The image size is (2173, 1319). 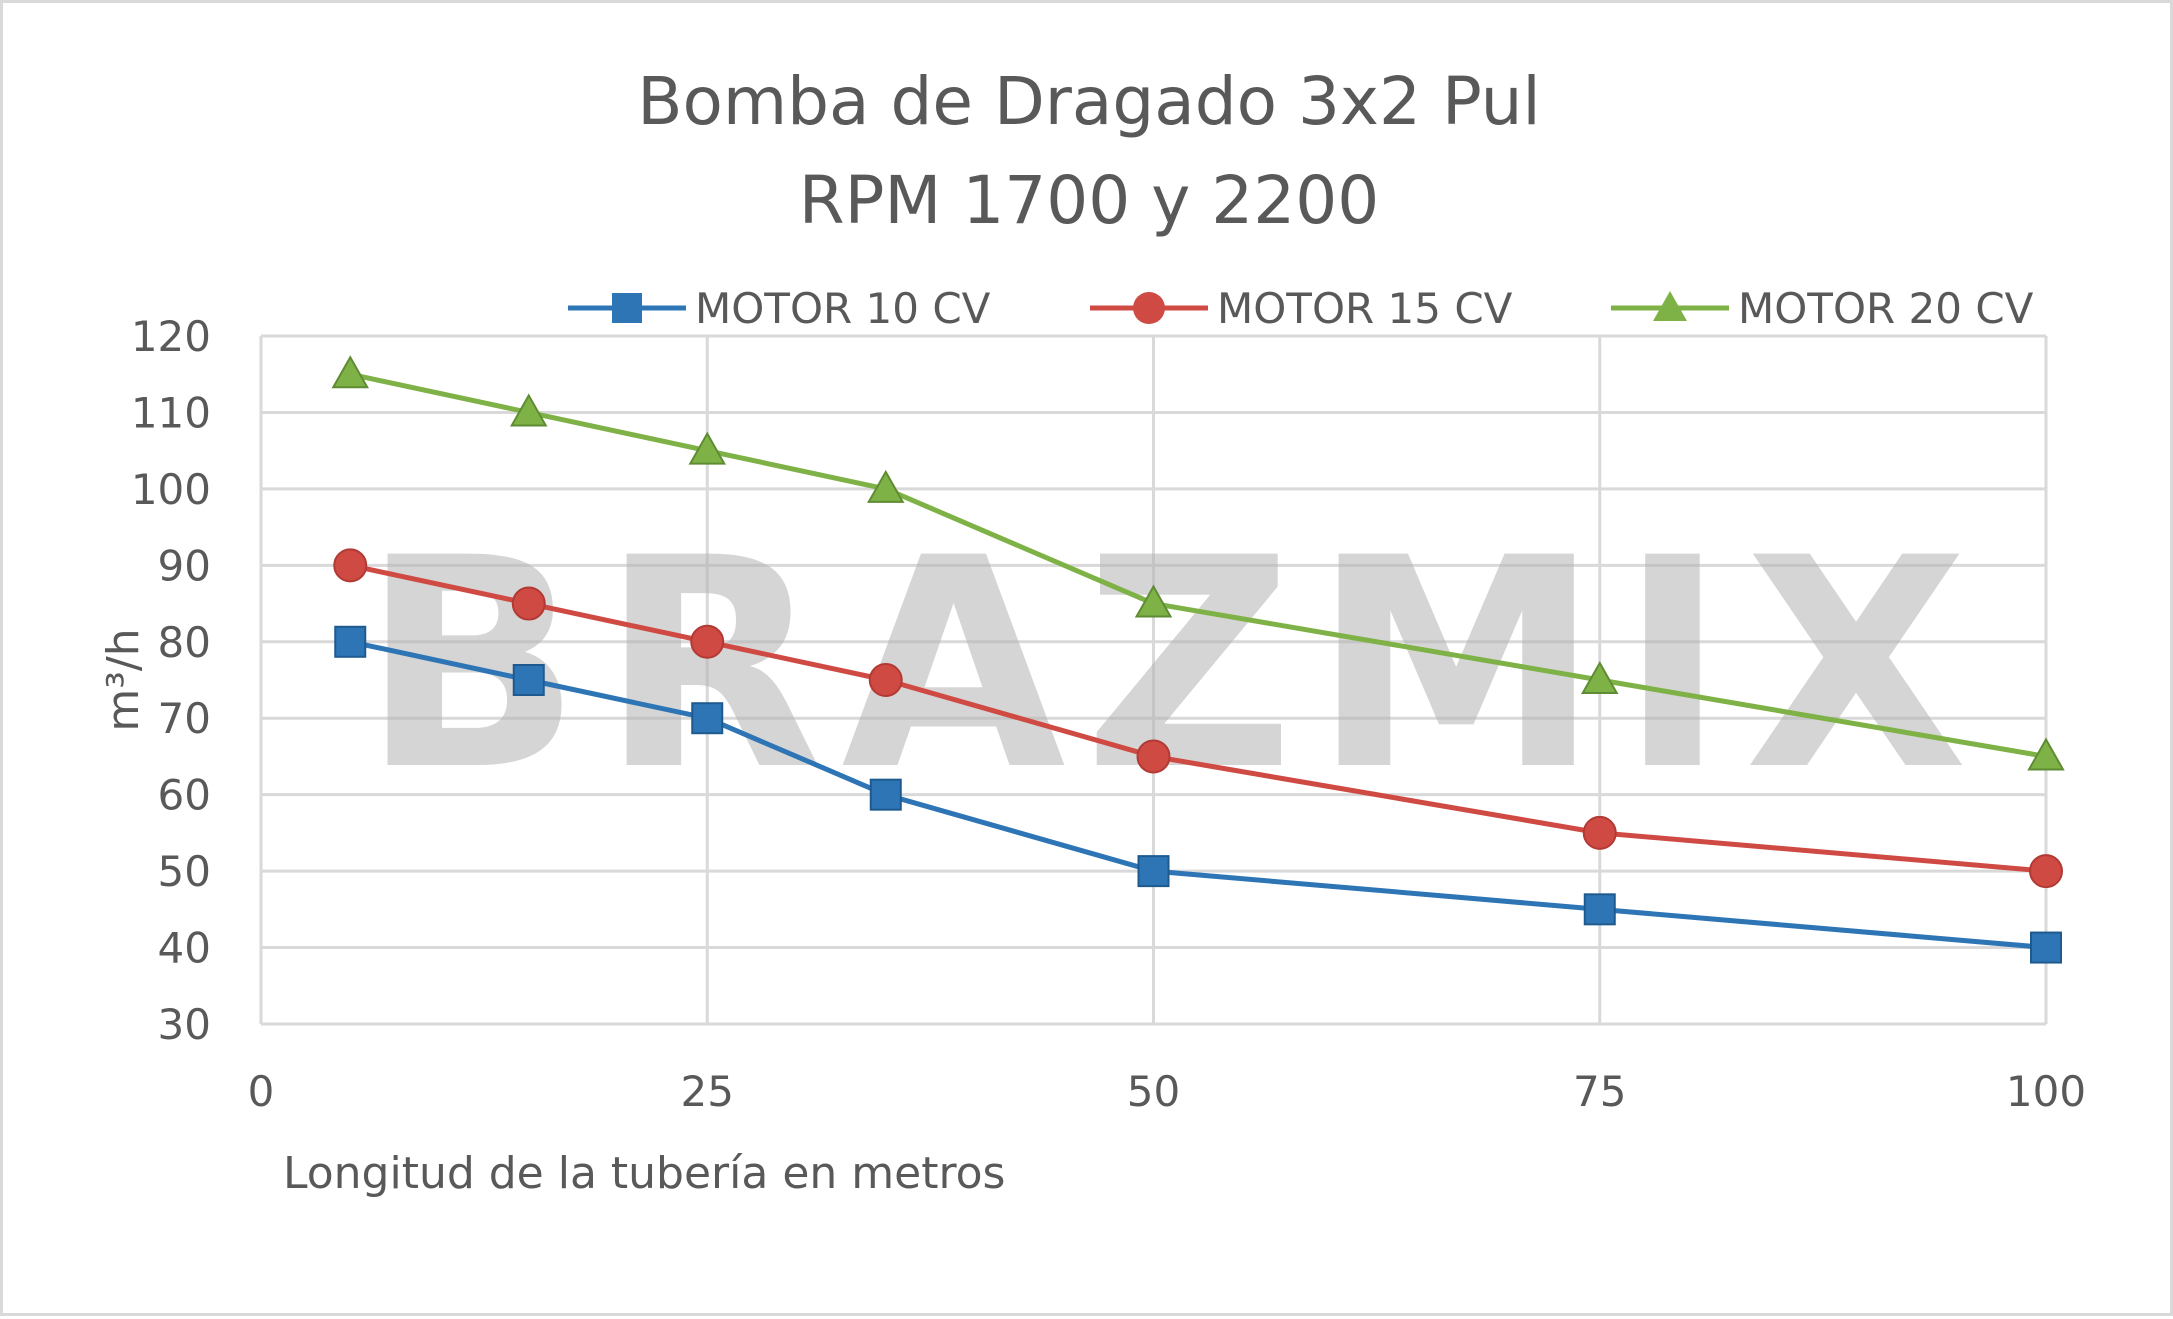 I want to click on y-tick-label: 50, so click(x=184, y=871).